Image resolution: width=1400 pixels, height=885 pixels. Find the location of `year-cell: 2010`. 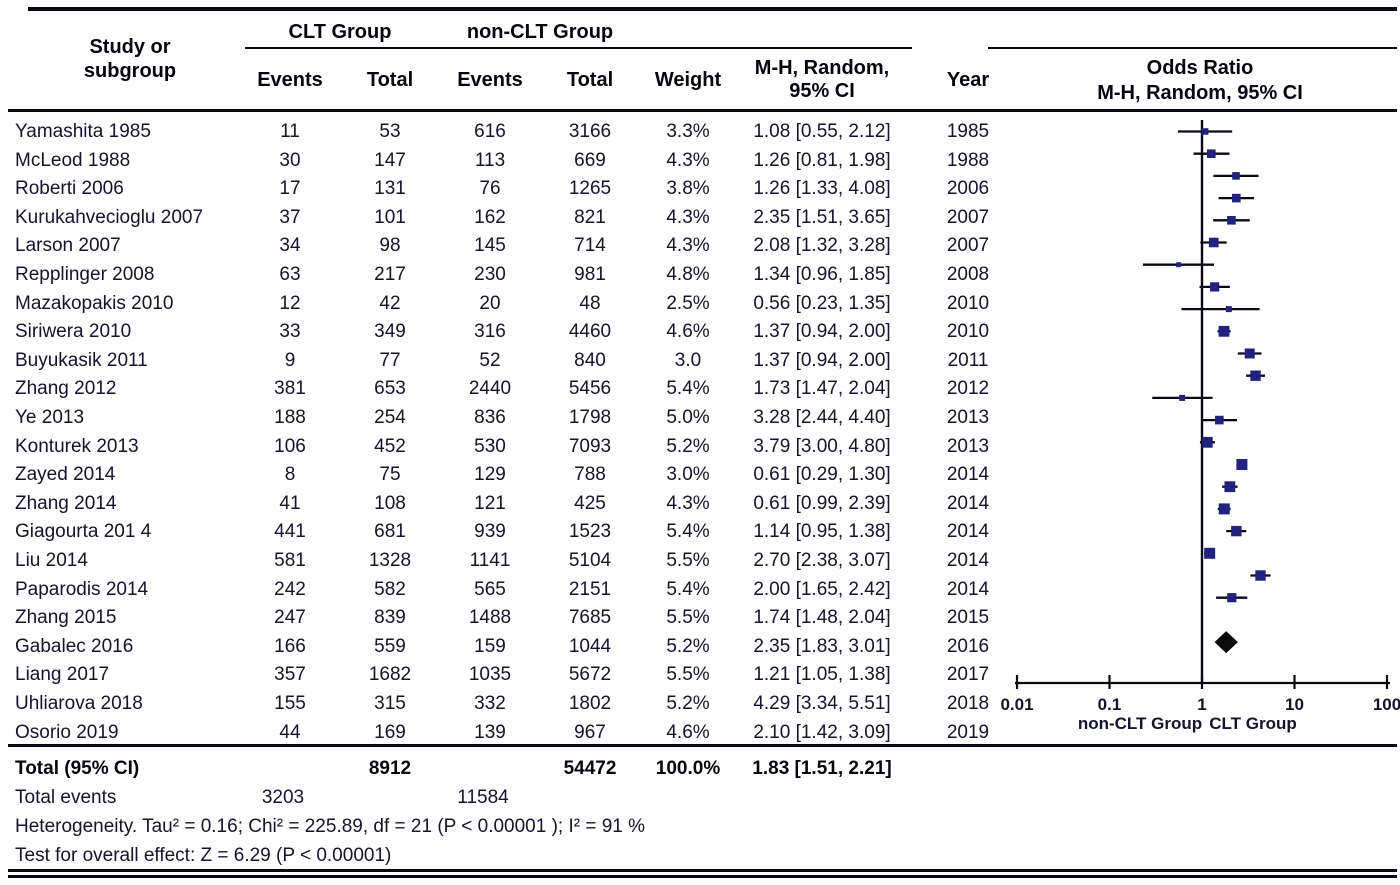

year-cell: 2010 is located at coordinates (968, 332).